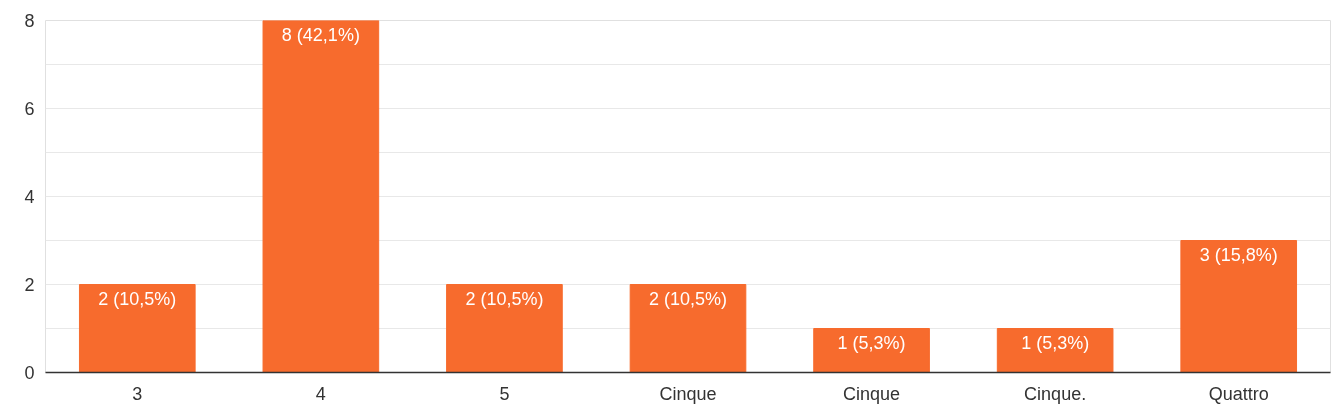 This screenshot has width=1338, height=412. What do you see at coordinates (29, 21) in the screenshot?
I see `y-tick-label: 8` at bounding box center [29, 21].